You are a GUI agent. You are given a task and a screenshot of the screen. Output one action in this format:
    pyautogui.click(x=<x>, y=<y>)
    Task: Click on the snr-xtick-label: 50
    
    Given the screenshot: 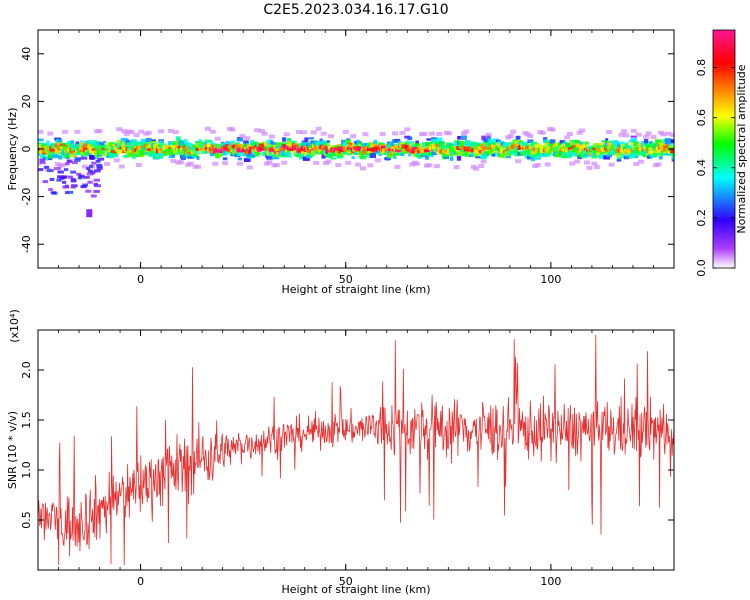 What is the action you would take?
    pyautogui.click(x=346, y=581)
    